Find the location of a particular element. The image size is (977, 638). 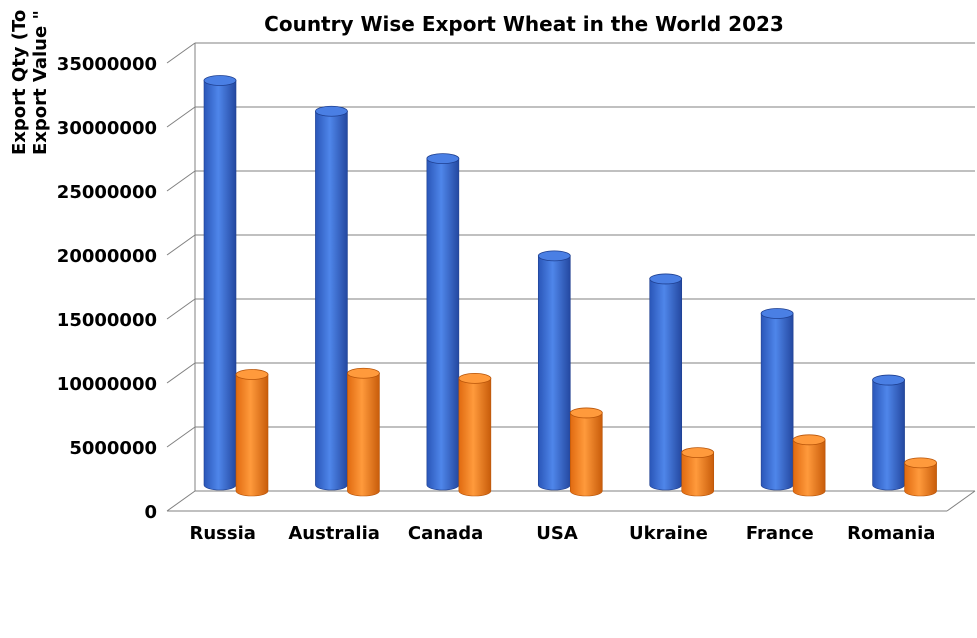

x-tick-label: Canada is located at coordinates (445, 533).